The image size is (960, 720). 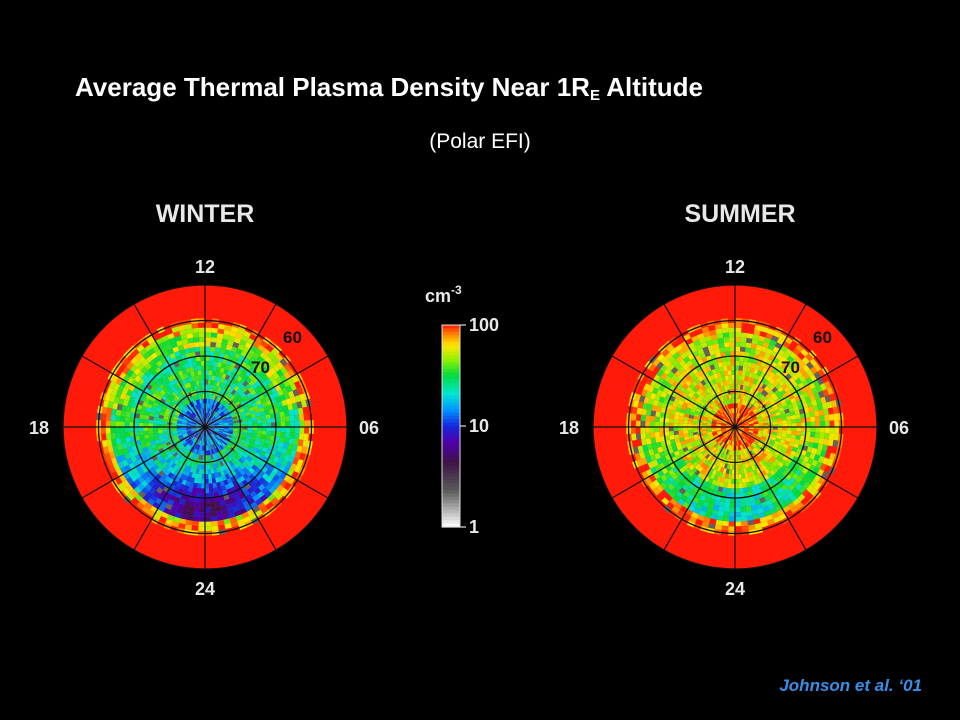 What do you see at coordinates (735, 267) in the screenshot?
I see `mlt-label: 12` at bounding box center [735, 267].